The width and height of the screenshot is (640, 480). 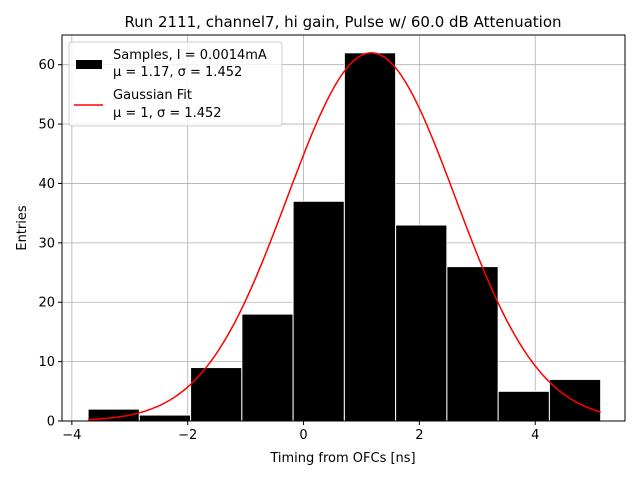 What do you see at coordinates (177, 72) in the screenshot?
I see `legend-samples-line2: μ = 1.17, σ = 1.452` at bounding box center [177, 72].